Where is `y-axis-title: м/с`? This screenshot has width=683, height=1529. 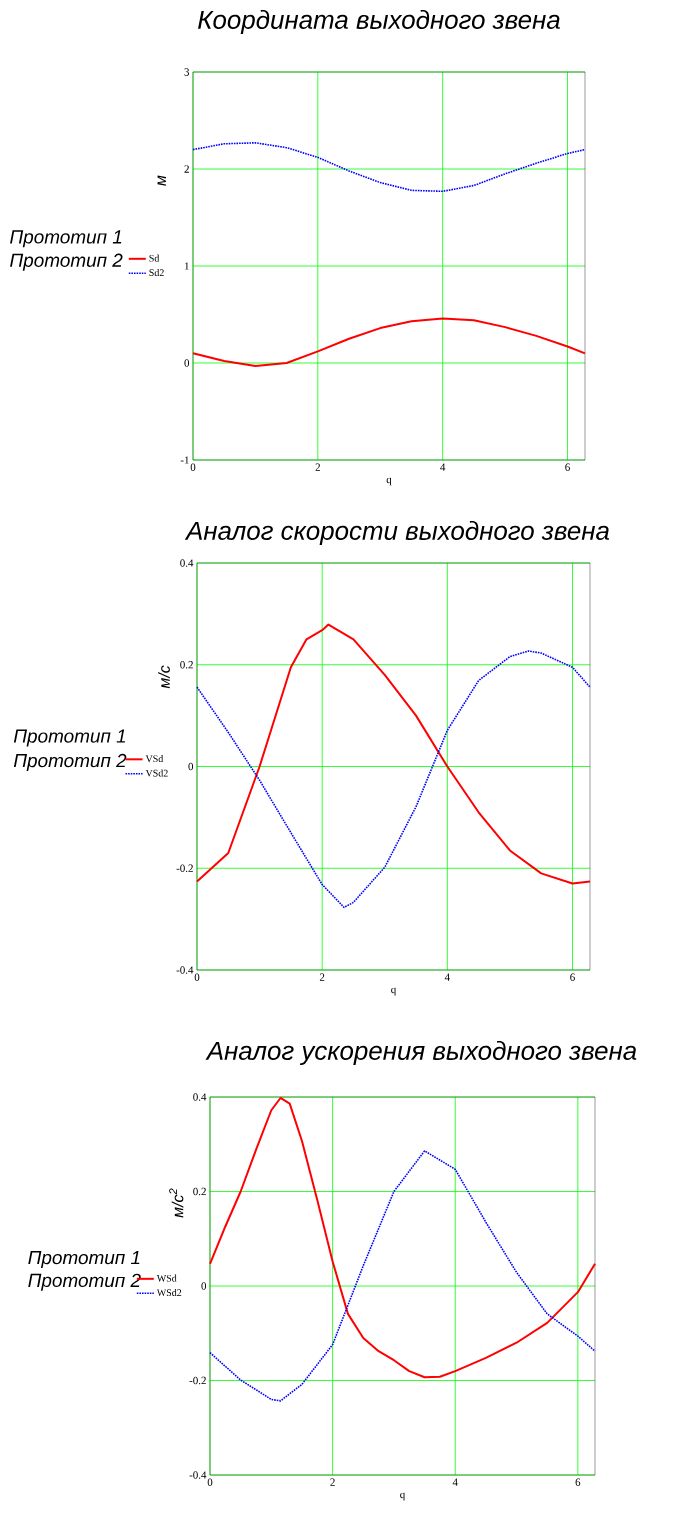
y-axis-title: м/с is located at coordinates (164, 677).